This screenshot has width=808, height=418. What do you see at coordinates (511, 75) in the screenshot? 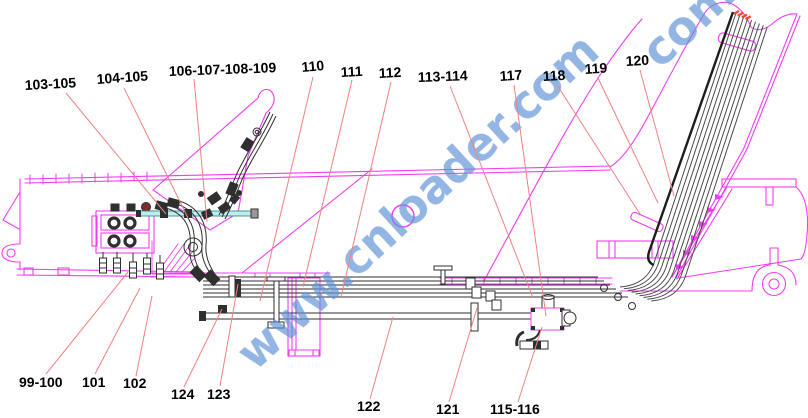
I see `part-label: 117` at bounding box center [511, 75].